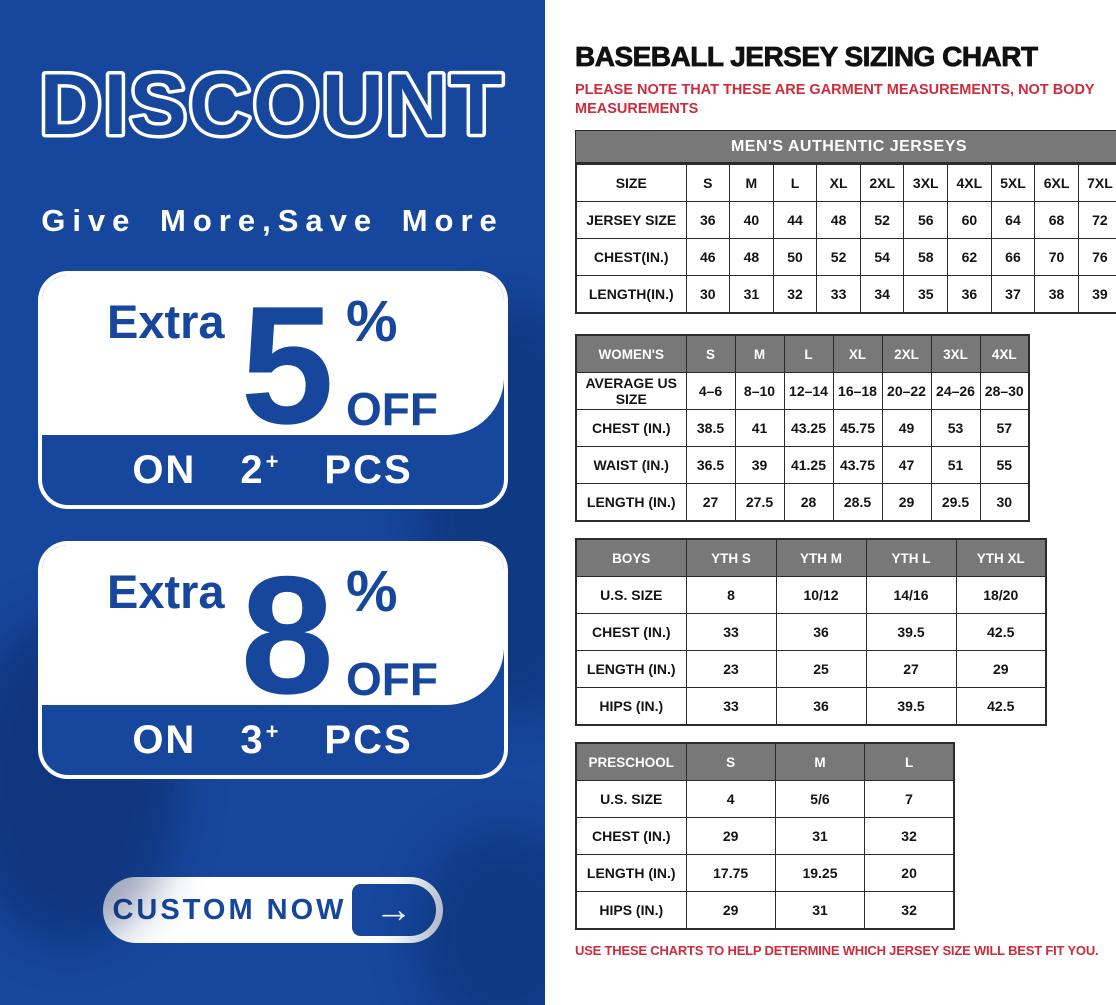  Describe the element at coordinates (759, 428) in the screenshot. I see `value-cell: 41` at that location.